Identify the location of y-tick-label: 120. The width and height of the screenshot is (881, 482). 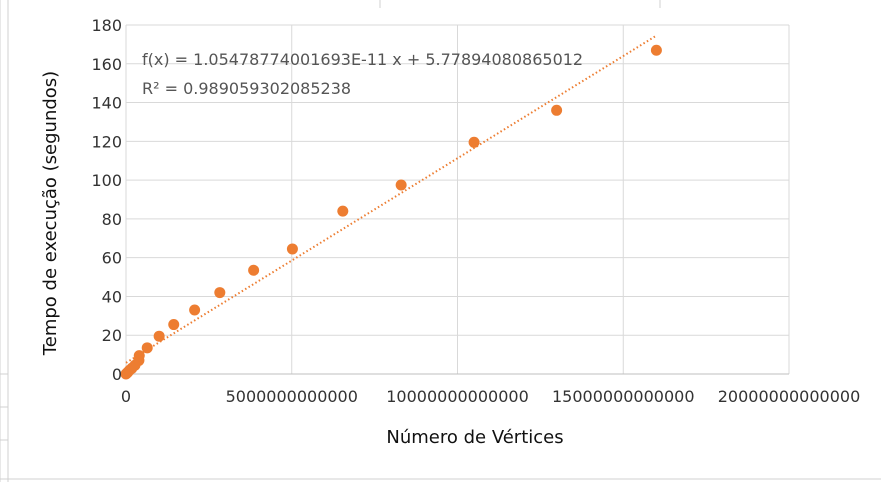
(106, 141).